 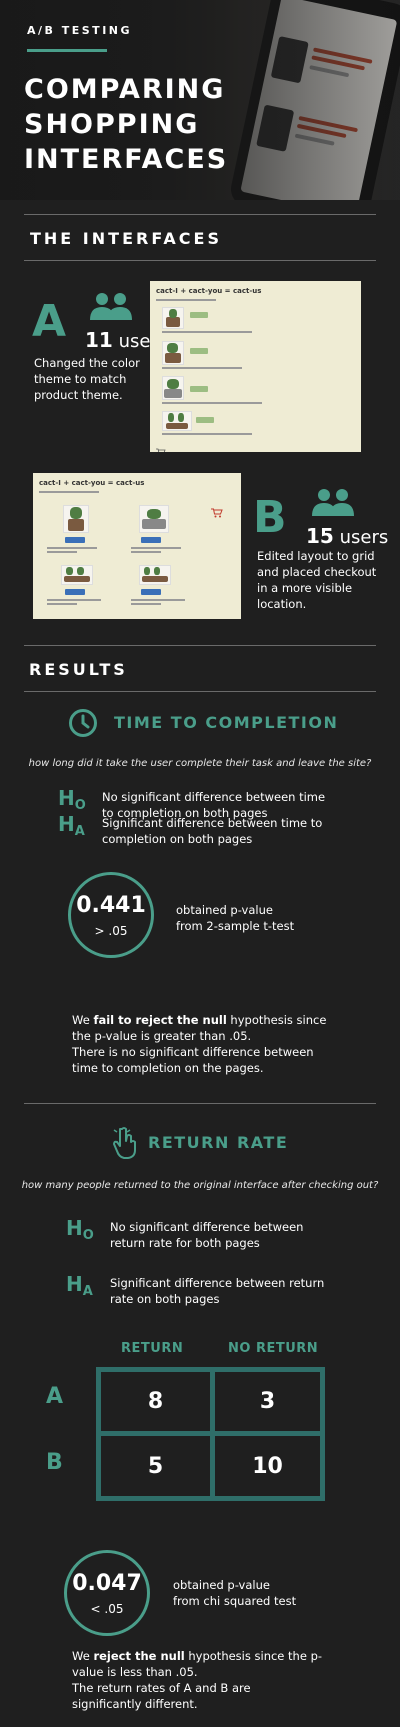 I want to click on eyebrow-label: A/B TESTING, so click(x=80, y=30).